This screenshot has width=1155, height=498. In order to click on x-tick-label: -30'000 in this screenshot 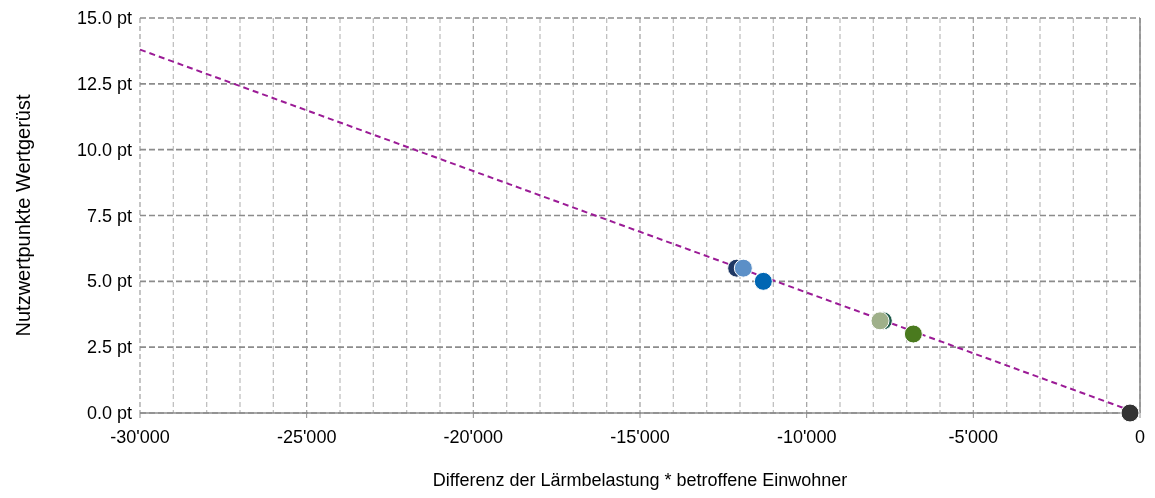, I will do `click(140, 437)`.